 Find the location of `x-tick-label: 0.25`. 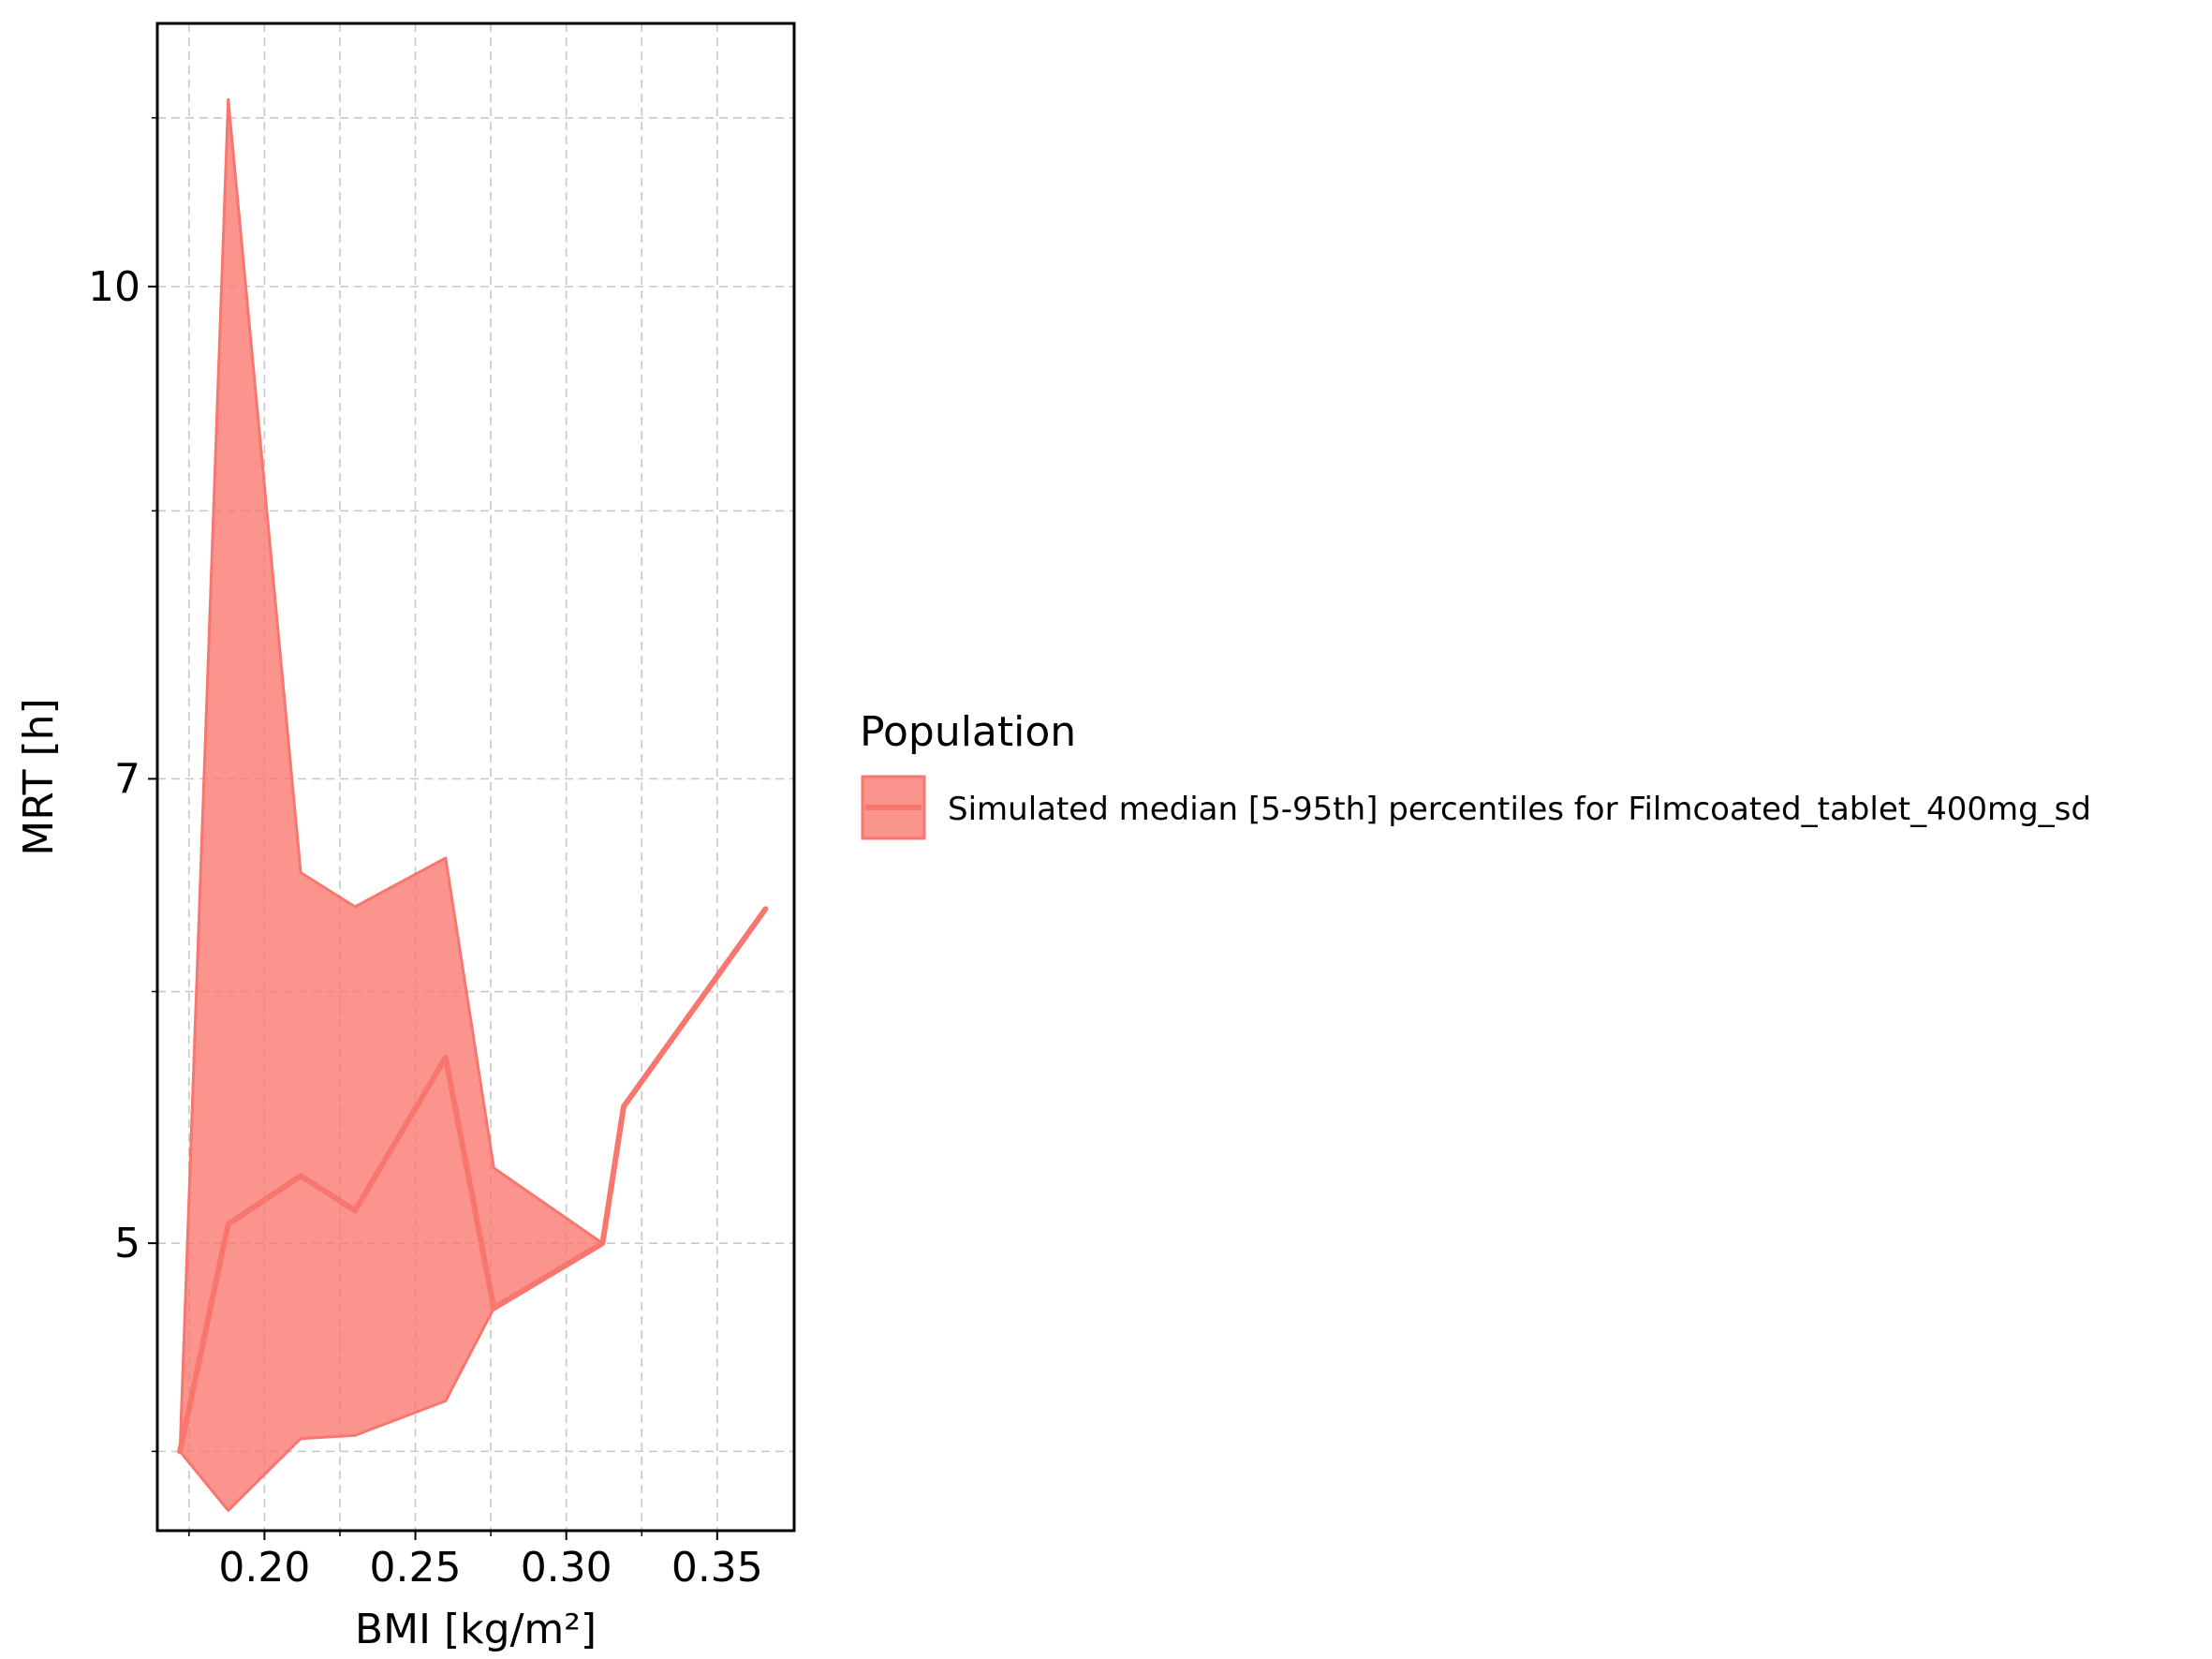

x-tick-label: 0.25 is located at coordinates (416, 1568).